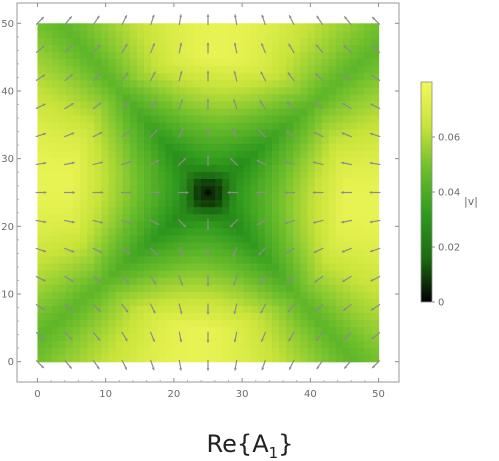 This screenshot has height=461, width=499. What do you see at coordinates (285, 444) in the screenshot?
I see `title-close-brace: }` at bounding box center [285, 444].